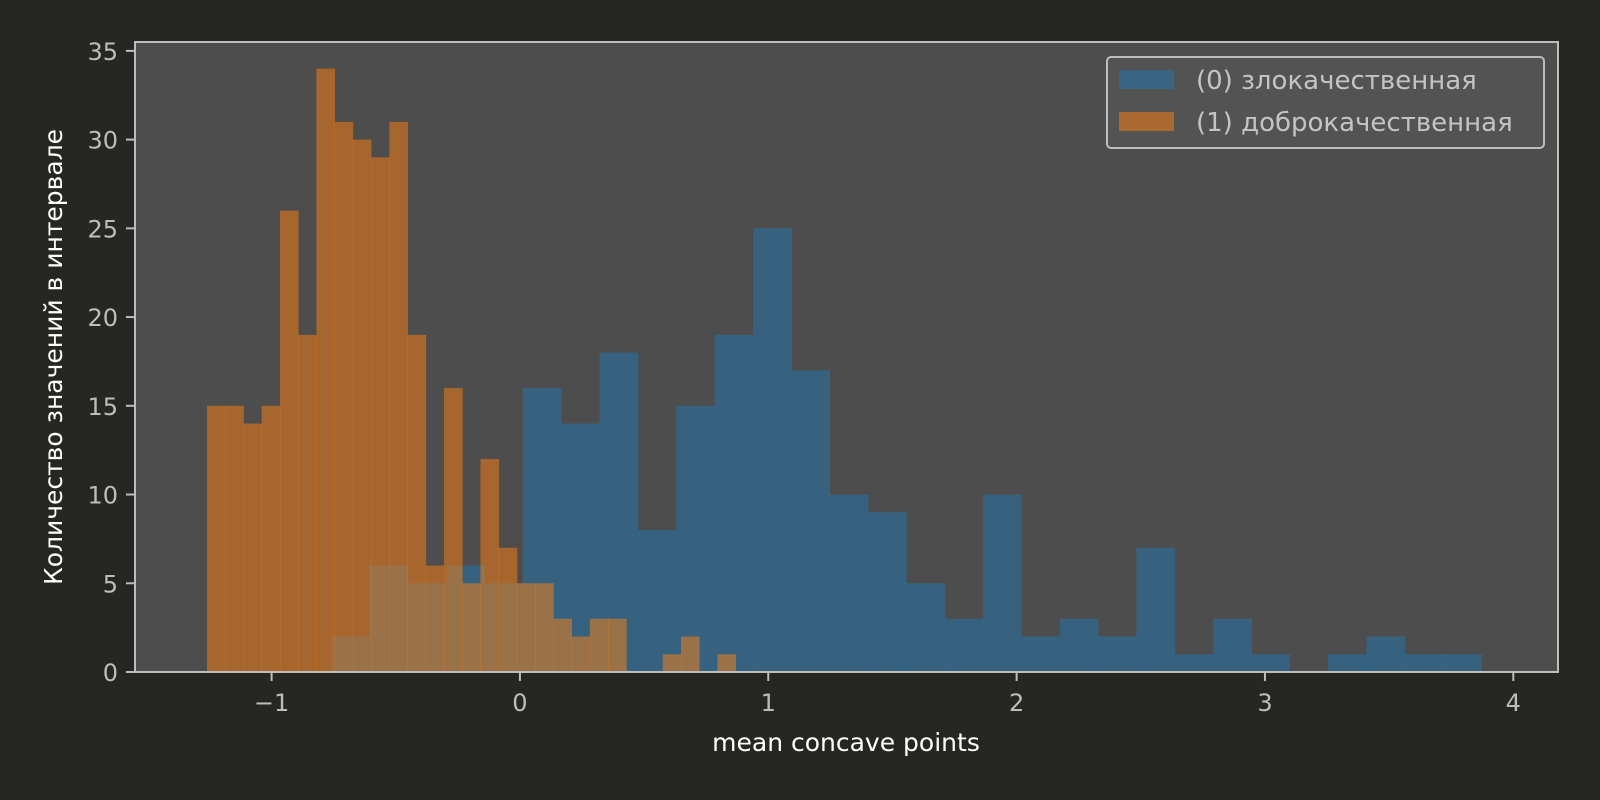 The height and width of the screenshot is (800, 1600). What do you see at coordinates (102, 496) in the screenshot?
I see `y-tick-label: 10` at bounding box center [102, 496].